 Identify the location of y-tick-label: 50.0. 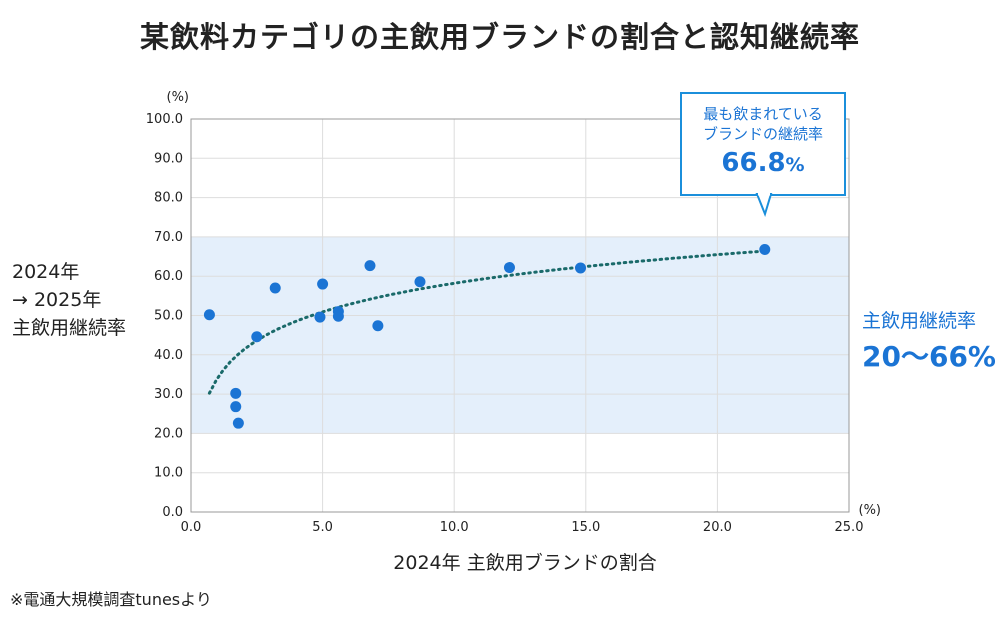
(168, 316).